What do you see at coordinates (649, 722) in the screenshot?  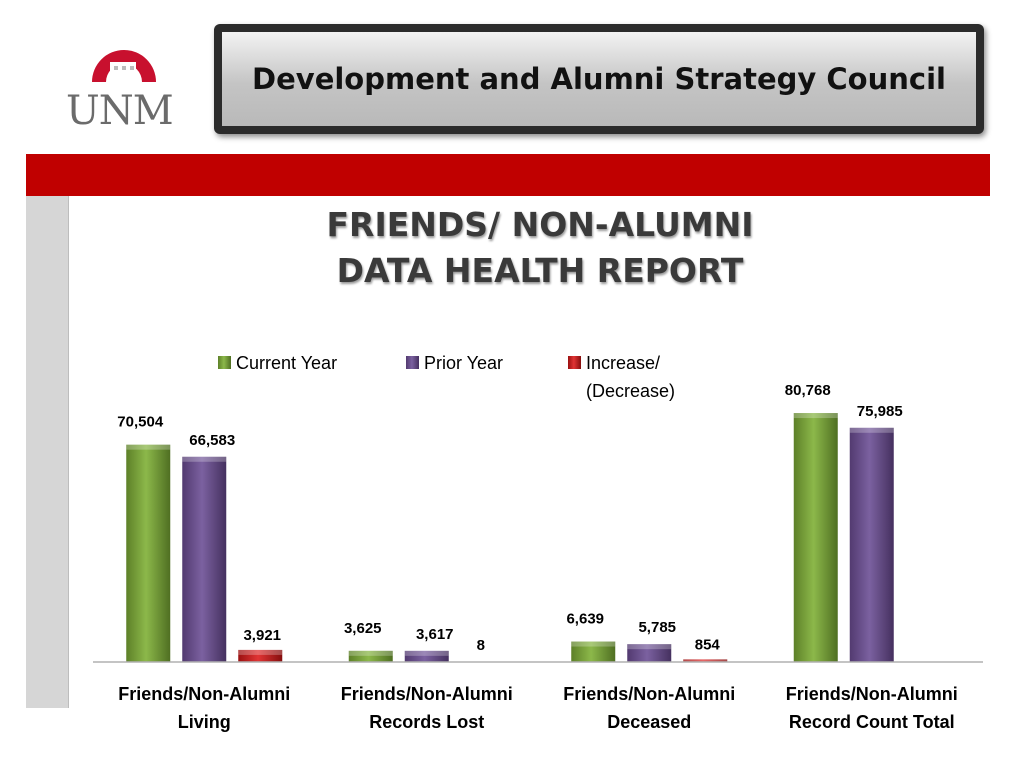 I see `category-label-2-1: Deceased` at bounding box center [649, 722].